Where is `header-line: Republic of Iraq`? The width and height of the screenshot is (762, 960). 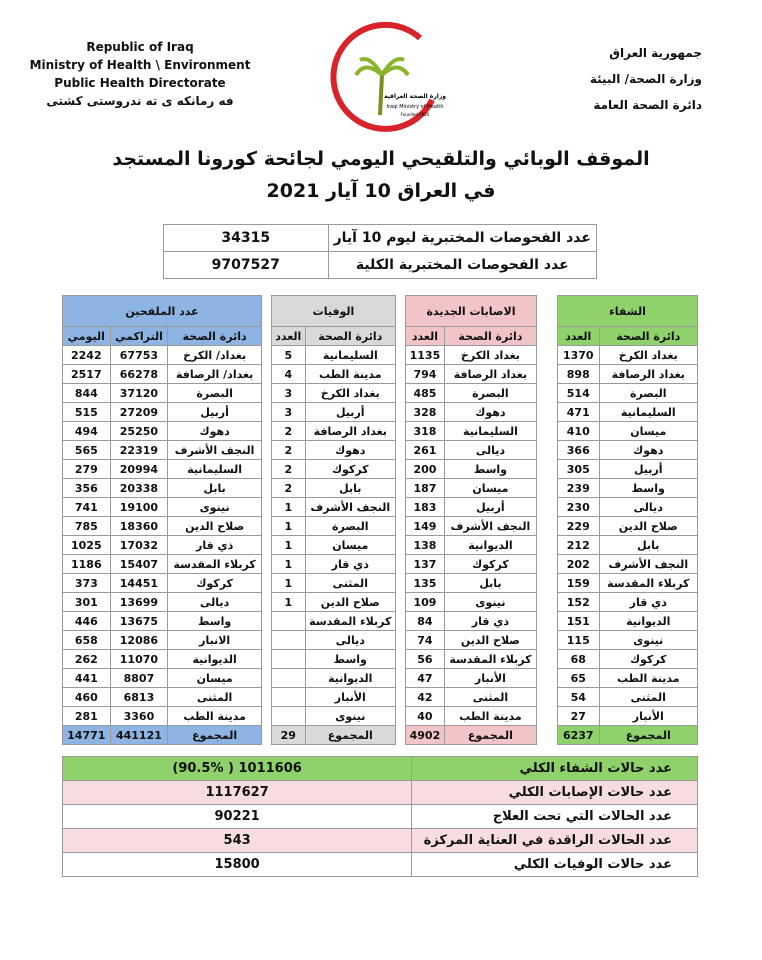
header-line: Republic of Iraq is located at coordinates (140, 47).